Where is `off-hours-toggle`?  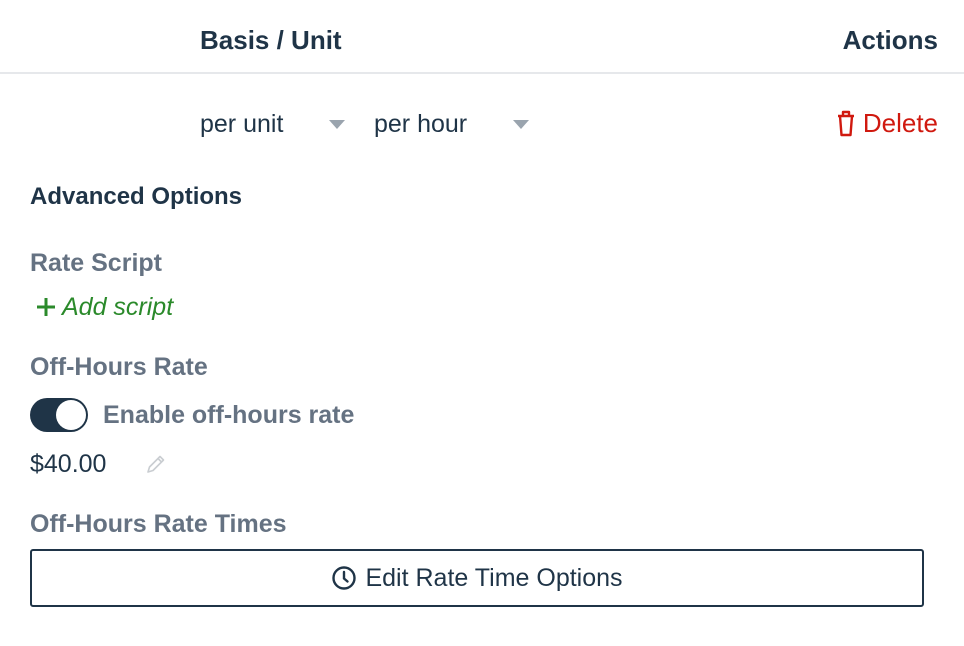
off-hours-toggle is located at coordinates (59, 415).